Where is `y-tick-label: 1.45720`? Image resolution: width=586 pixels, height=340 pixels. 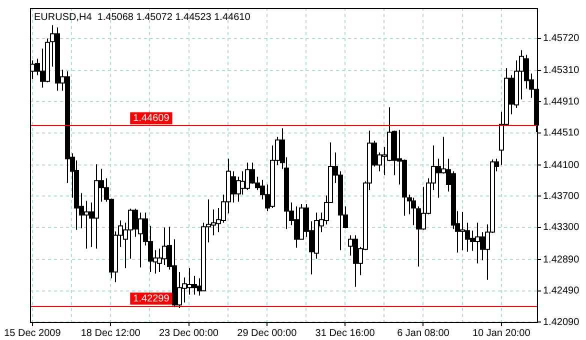 y-tick-label: 1.45720 is located at coordinates (561, 38).